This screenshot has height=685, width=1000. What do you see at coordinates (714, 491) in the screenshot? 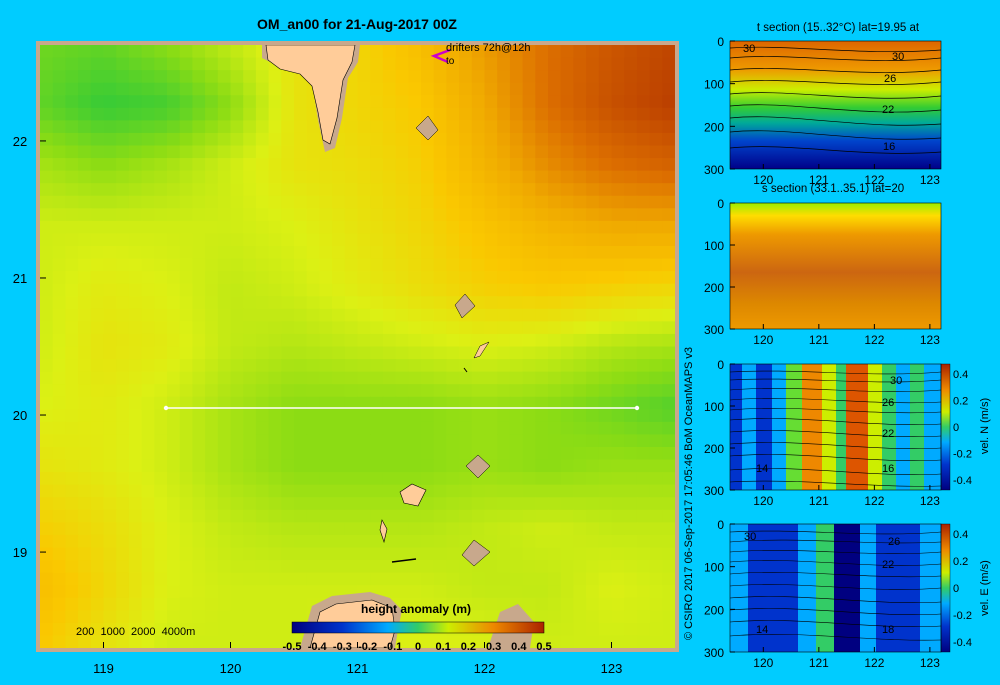
I see `section-y-tick-label: 300` at bounding box center [714, 491].